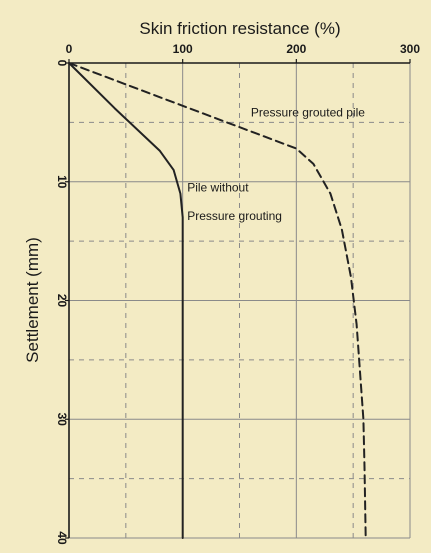 This screenshot has width=431, height=553. I want to click on y-tick-label-10: 10, so click(62, 182).